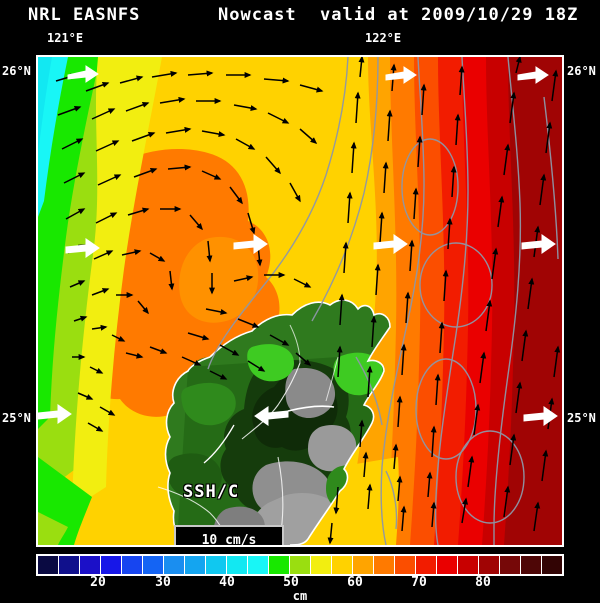 Image resolution: width=600 pixels, height=603 pixels. I want to click on colorbar-tick-label: 40, so click(227, 582).